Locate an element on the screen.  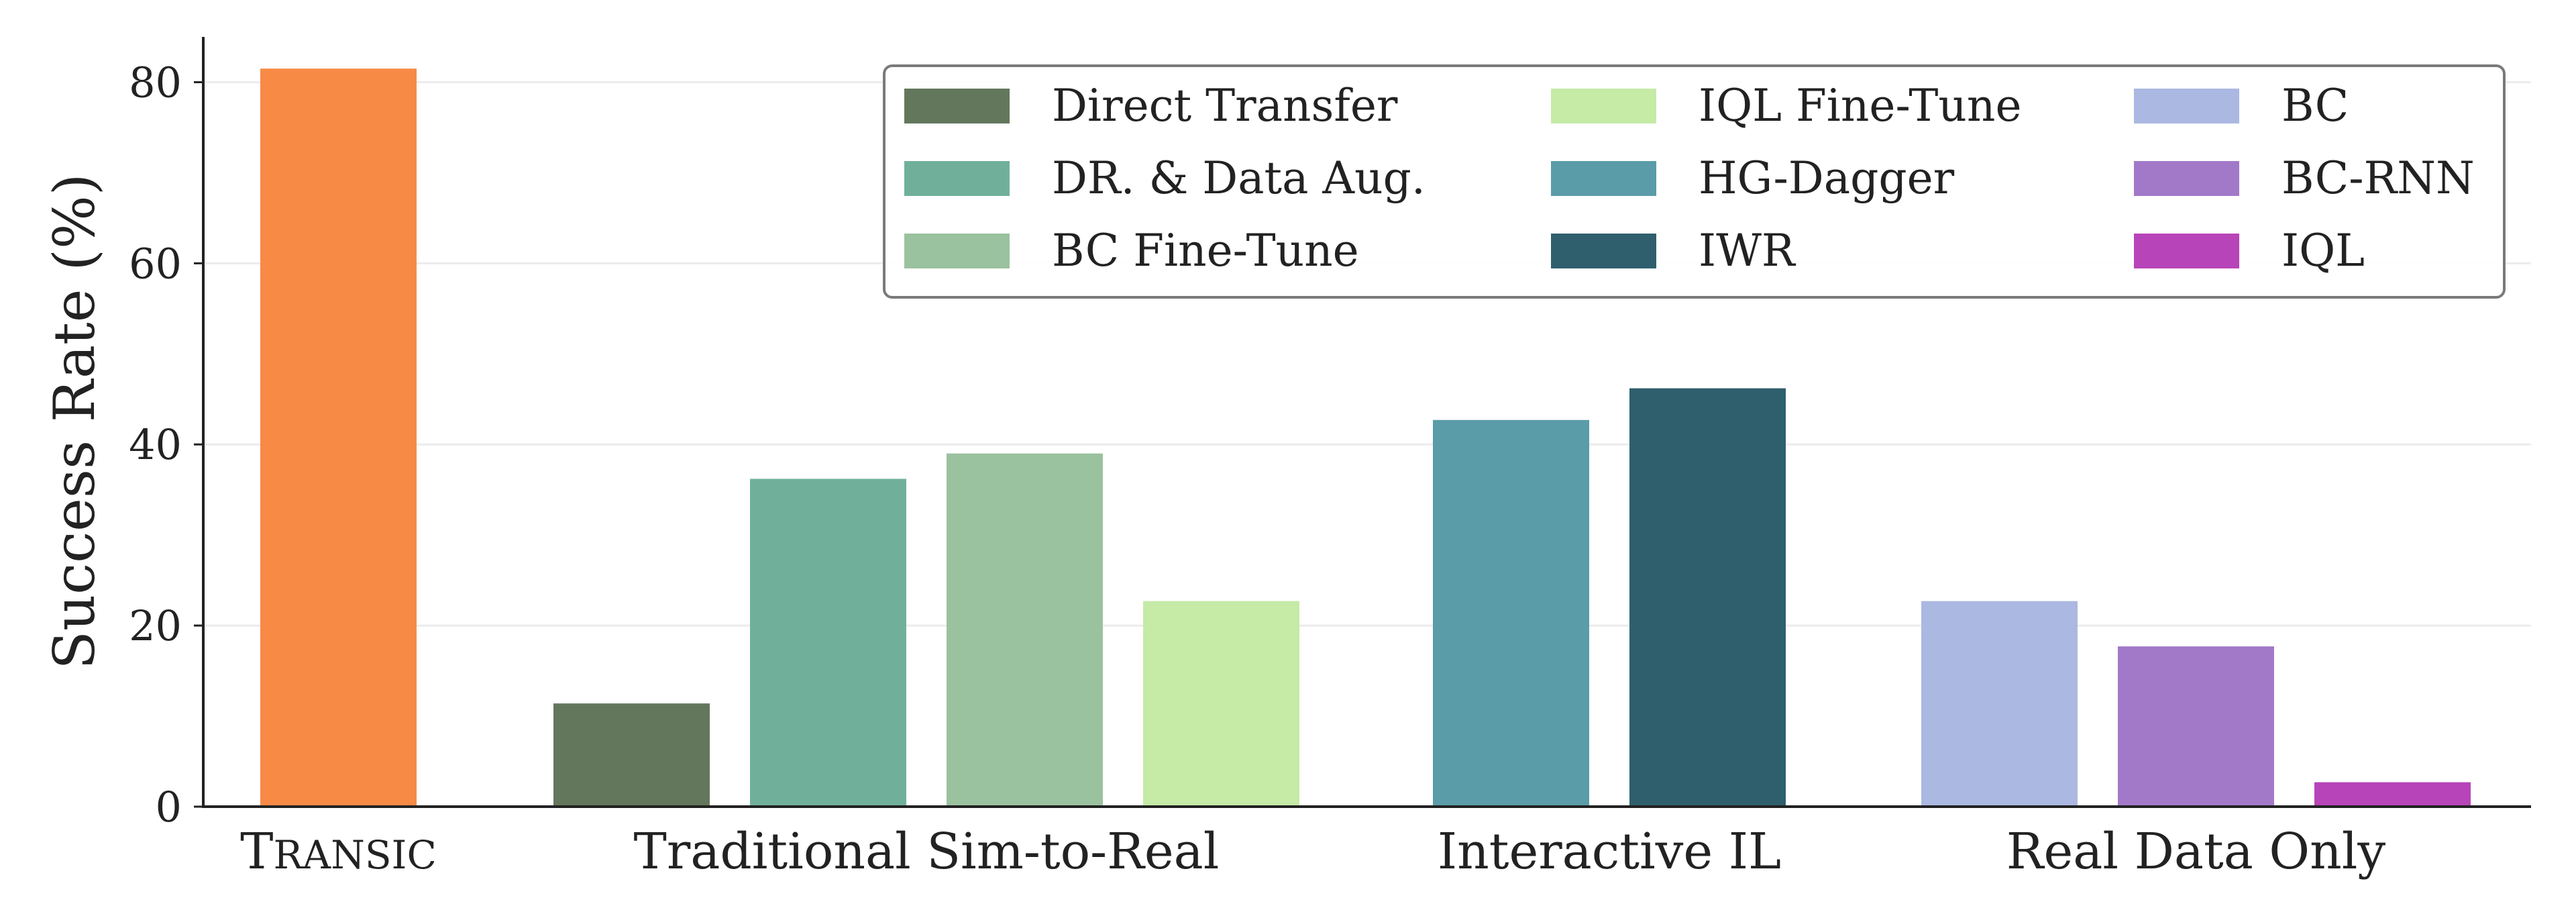
x-category-label: Traditional Sim-to-Real is located at coordinates (927, 851).